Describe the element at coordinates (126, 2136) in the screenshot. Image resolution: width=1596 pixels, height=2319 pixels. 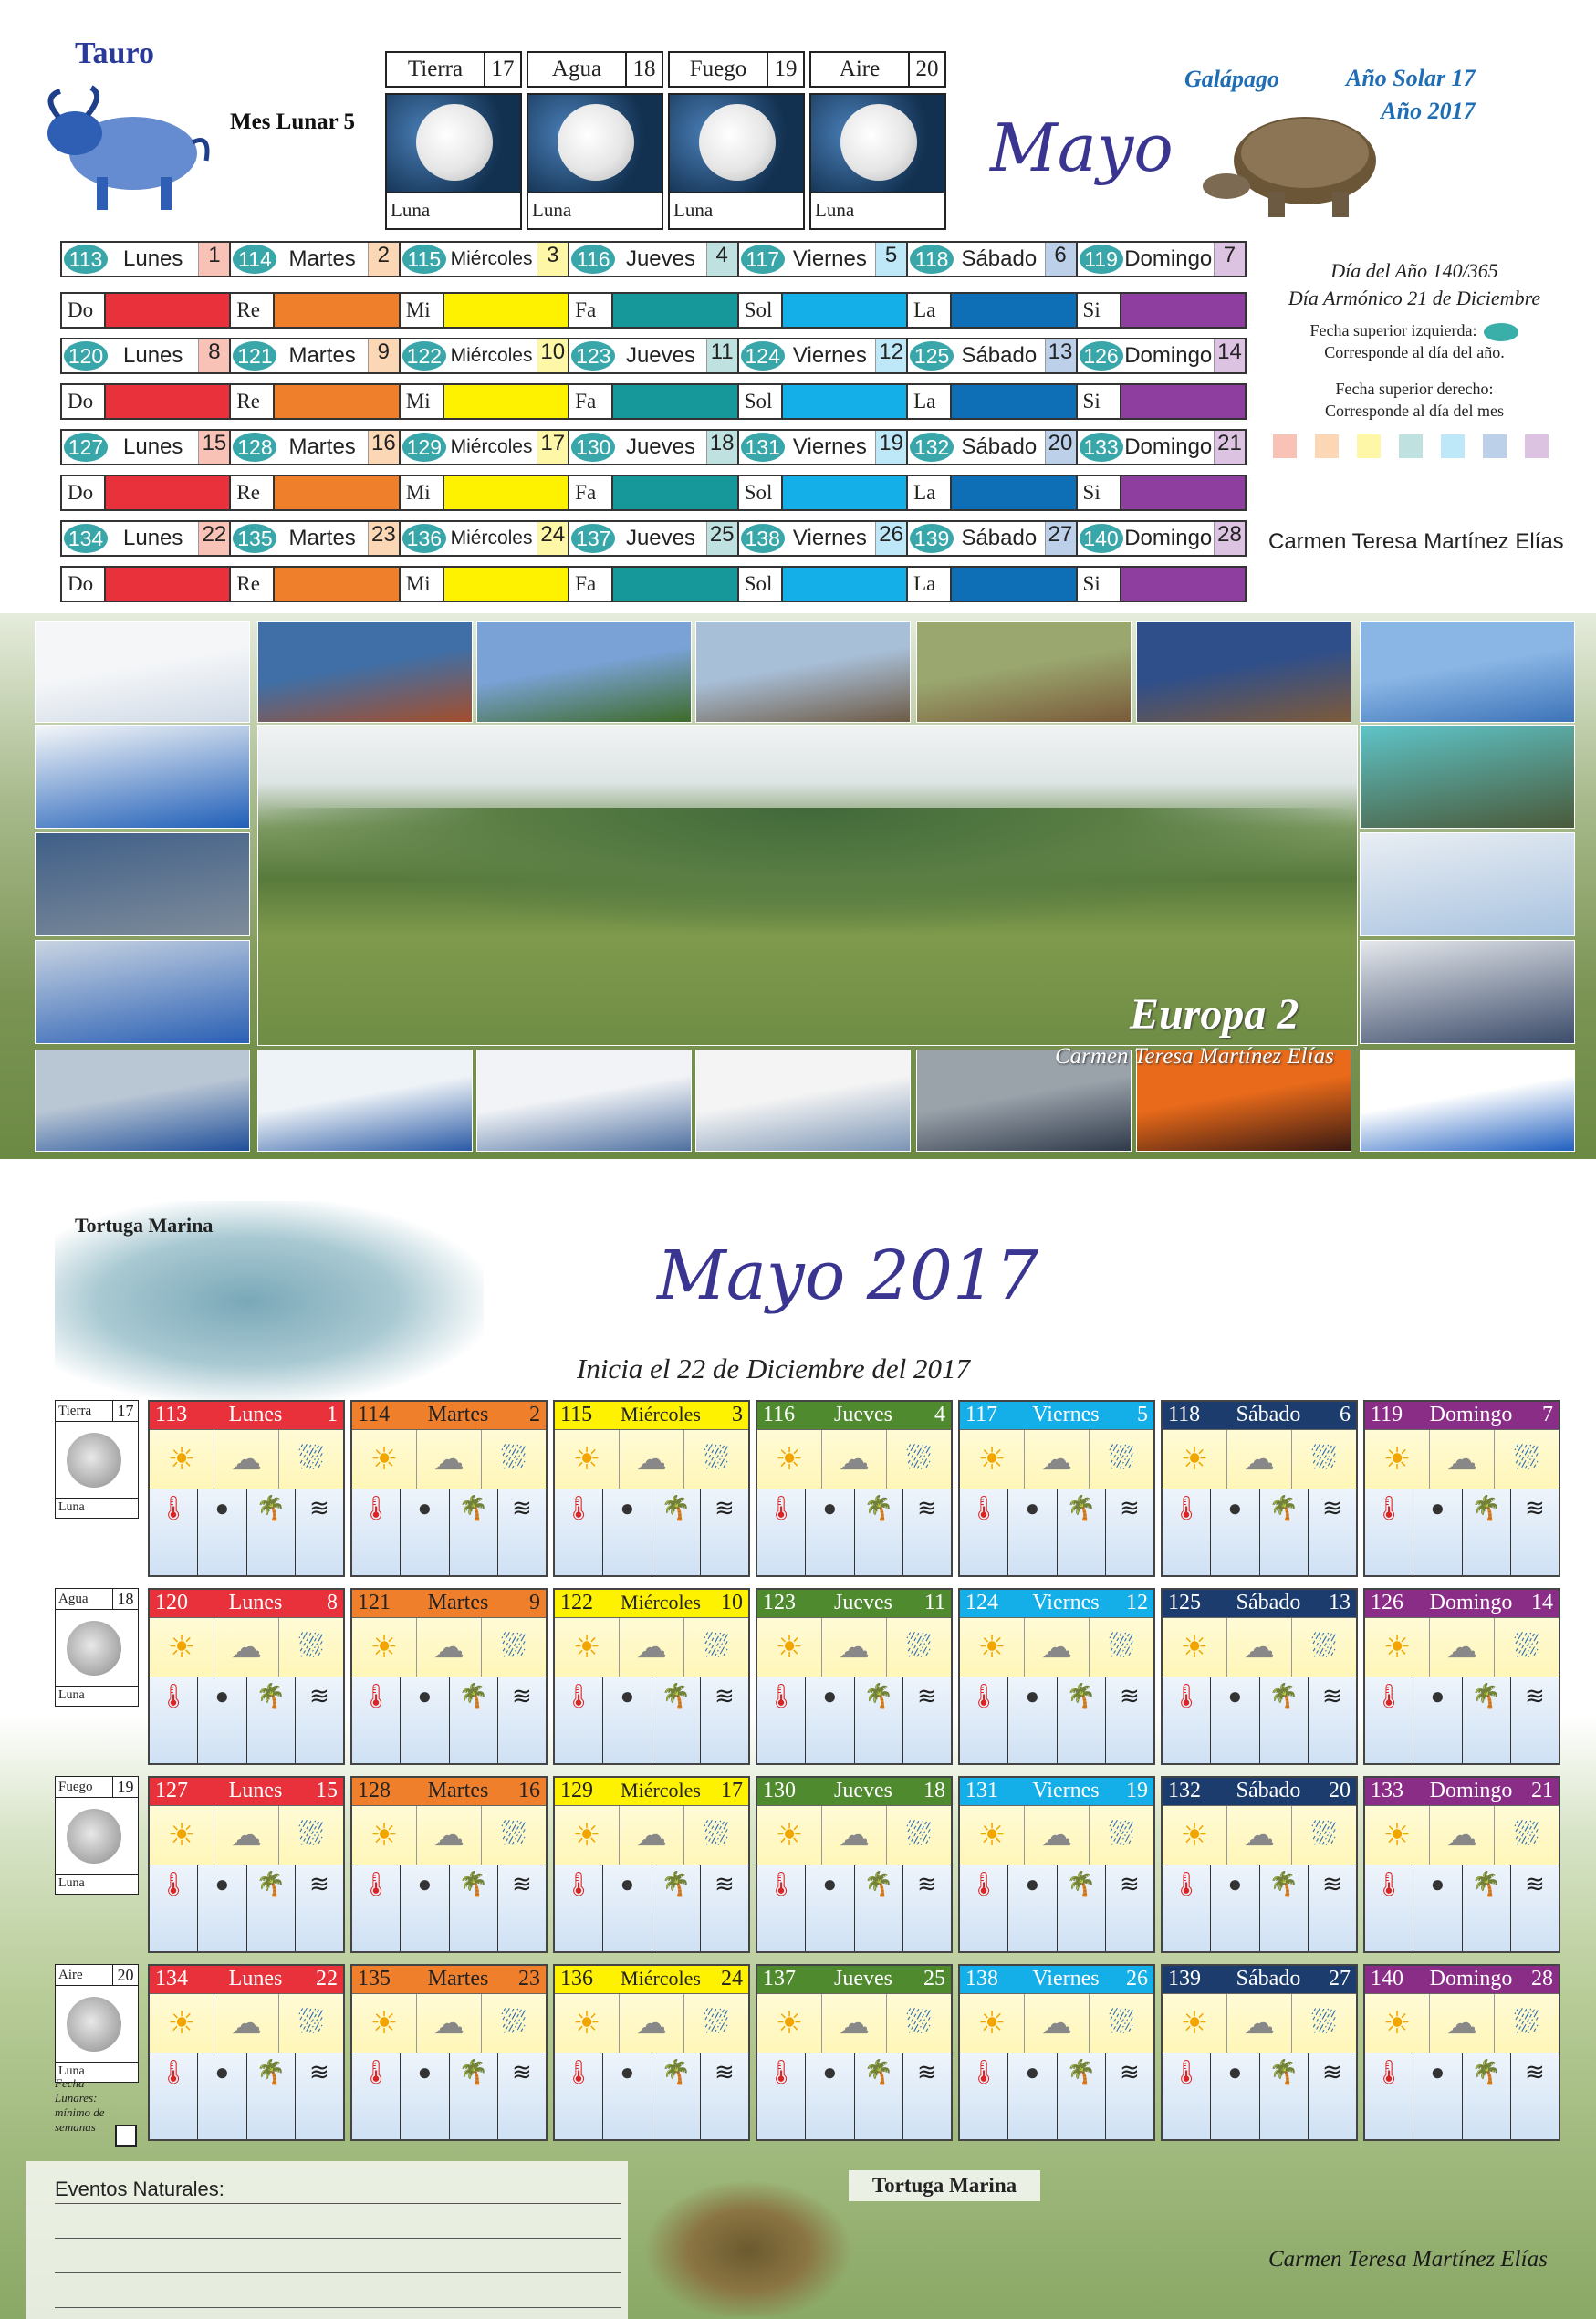
I see `lunar-dates-checkbox` at that location.